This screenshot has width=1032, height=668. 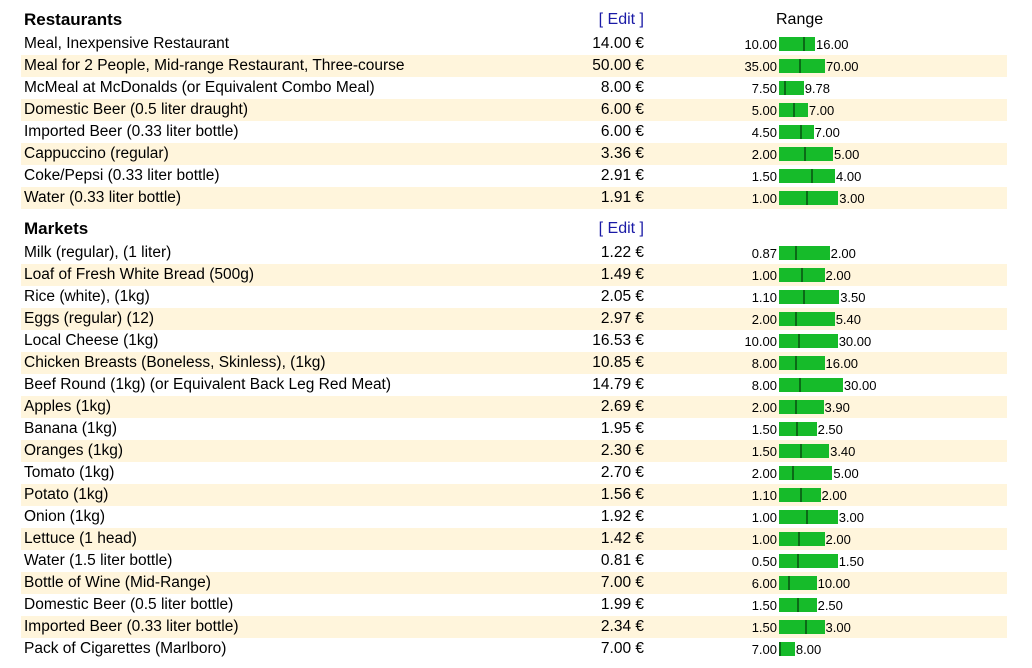 I want to click on range-high-value: 16.00, so click(x=842, y=363).